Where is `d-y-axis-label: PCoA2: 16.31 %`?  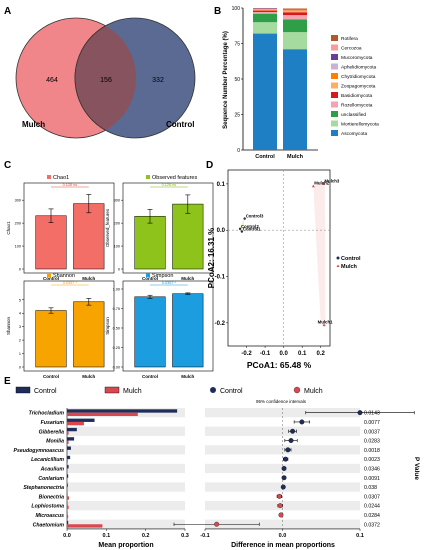 d-y-axis-label: PCoA2: 16.31 % is located at coordinates (211, 258).